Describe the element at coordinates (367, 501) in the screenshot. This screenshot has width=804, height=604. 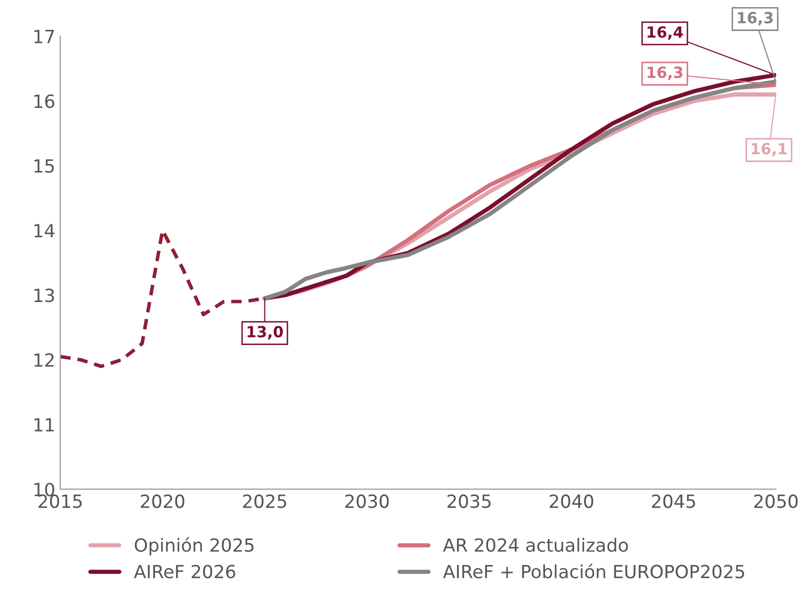
I see `x-tick-label: 2030` at that location.